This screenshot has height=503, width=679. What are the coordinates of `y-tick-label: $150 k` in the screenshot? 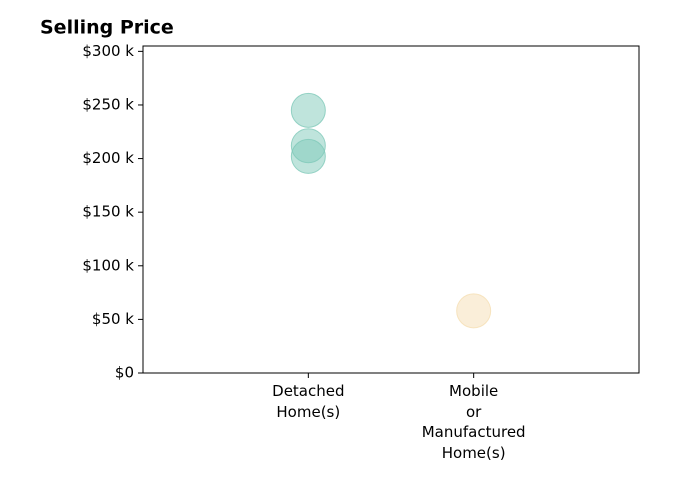 It's located at (108, 212).